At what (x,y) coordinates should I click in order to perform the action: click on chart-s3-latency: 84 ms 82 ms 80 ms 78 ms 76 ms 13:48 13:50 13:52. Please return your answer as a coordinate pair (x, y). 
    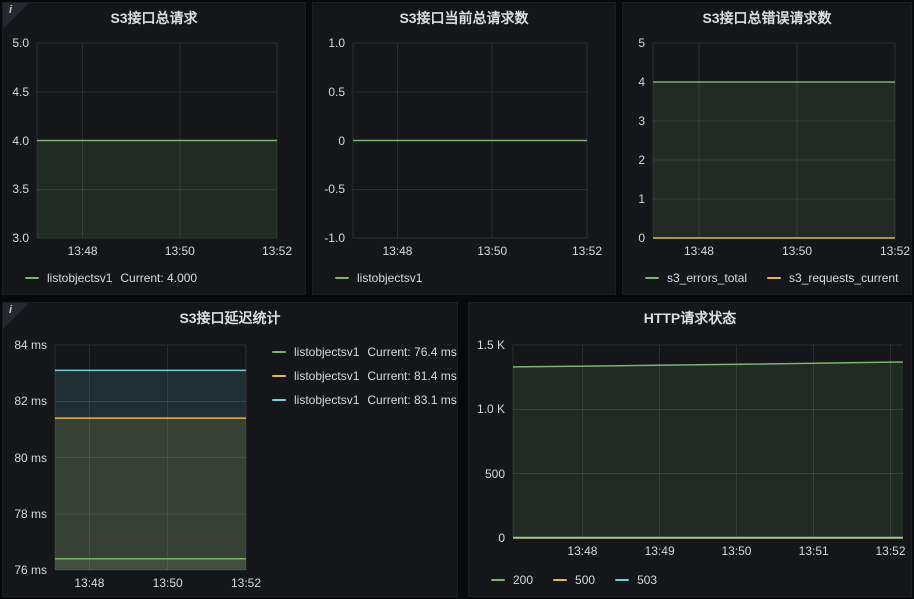
    Looking at the image, I should click on (137, 463).